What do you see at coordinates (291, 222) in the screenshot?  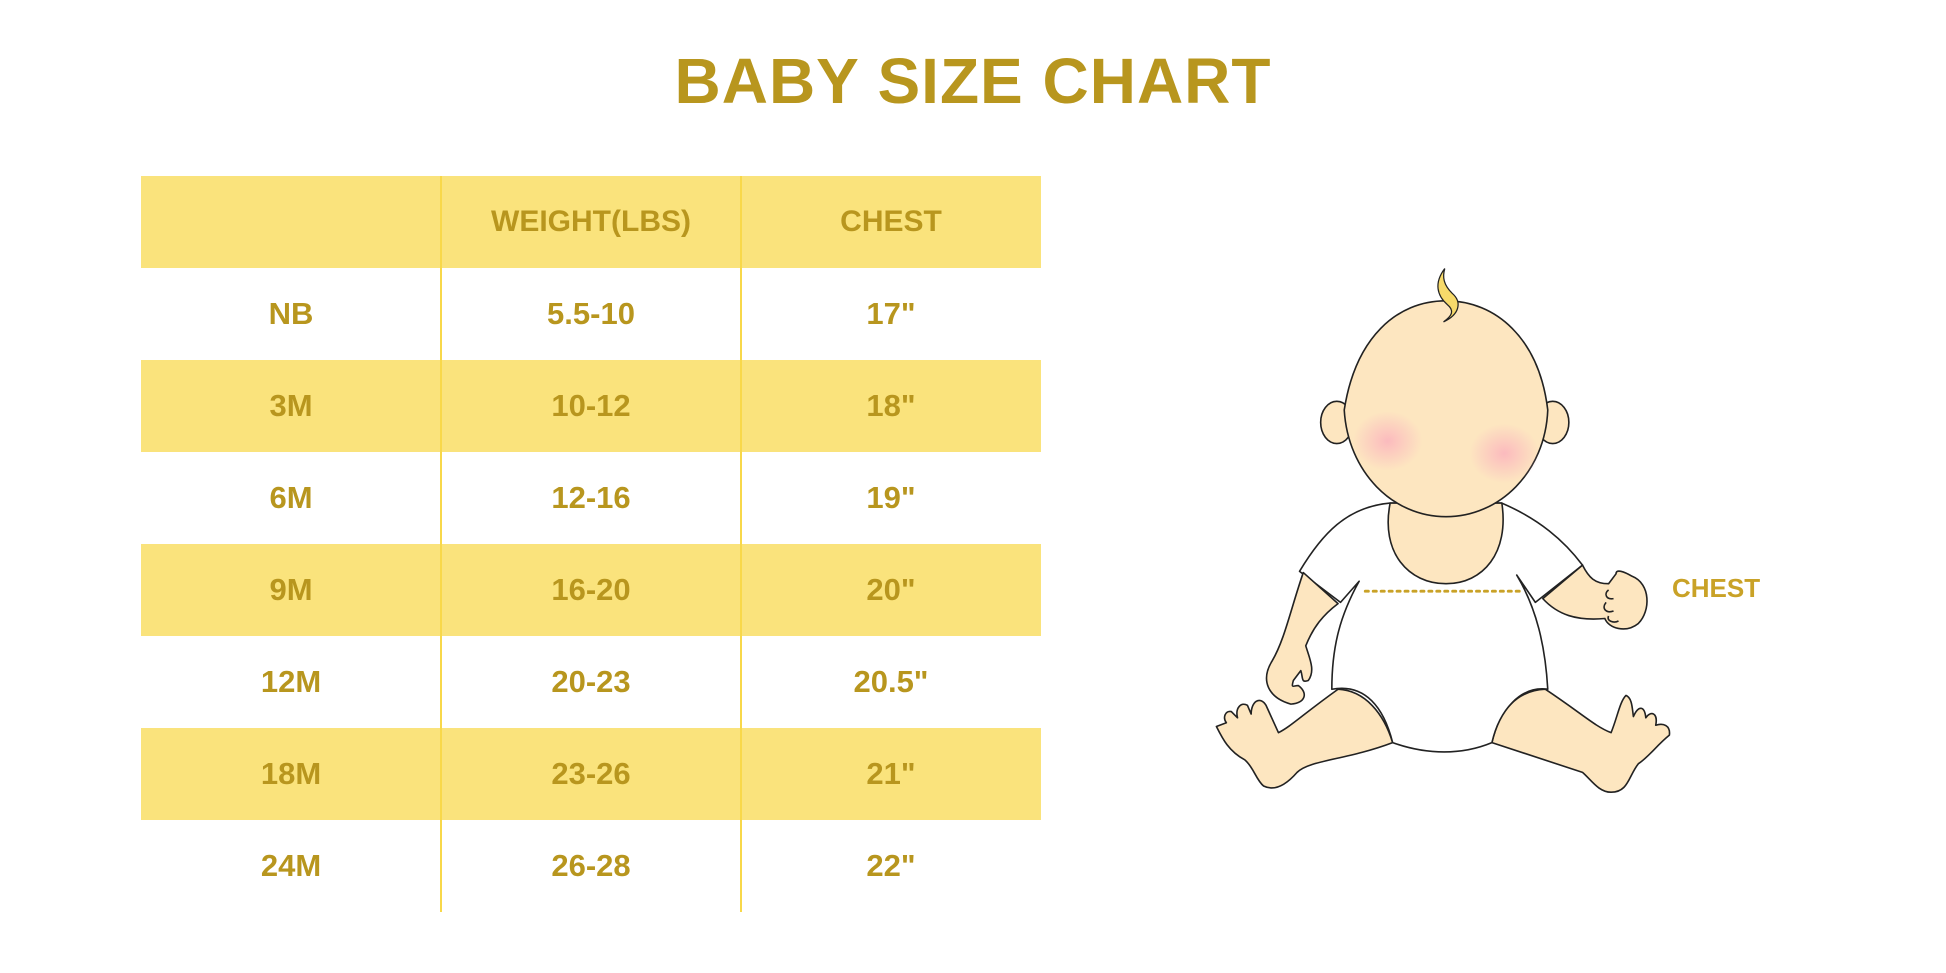 I see `column-header` at bounding box center [291, 222].